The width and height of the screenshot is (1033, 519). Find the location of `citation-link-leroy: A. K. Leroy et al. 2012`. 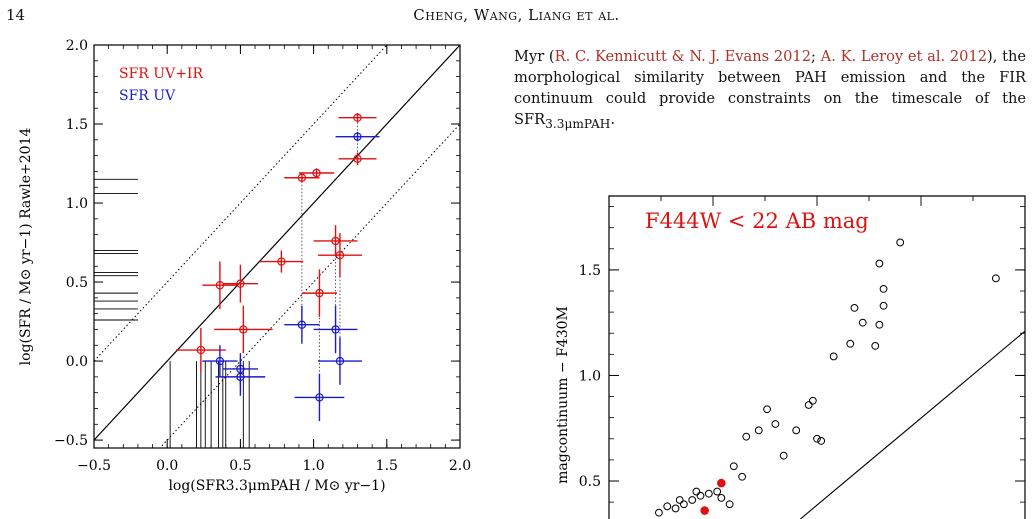

citation-link-leroy: A. K. Leroy et al. 2012 is located at coordinates (904, 56).